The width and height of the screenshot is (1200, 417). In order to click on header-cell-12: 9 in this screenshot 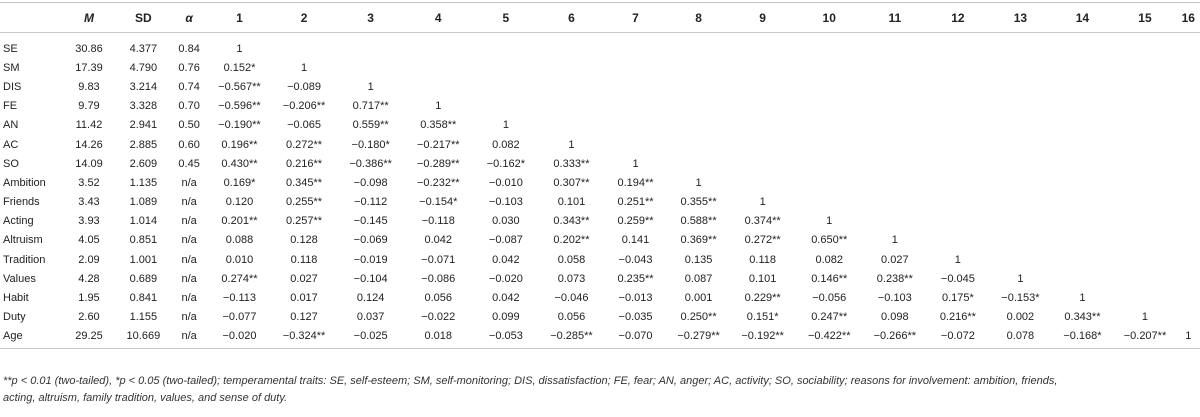, I will do `click(763, 17)`.